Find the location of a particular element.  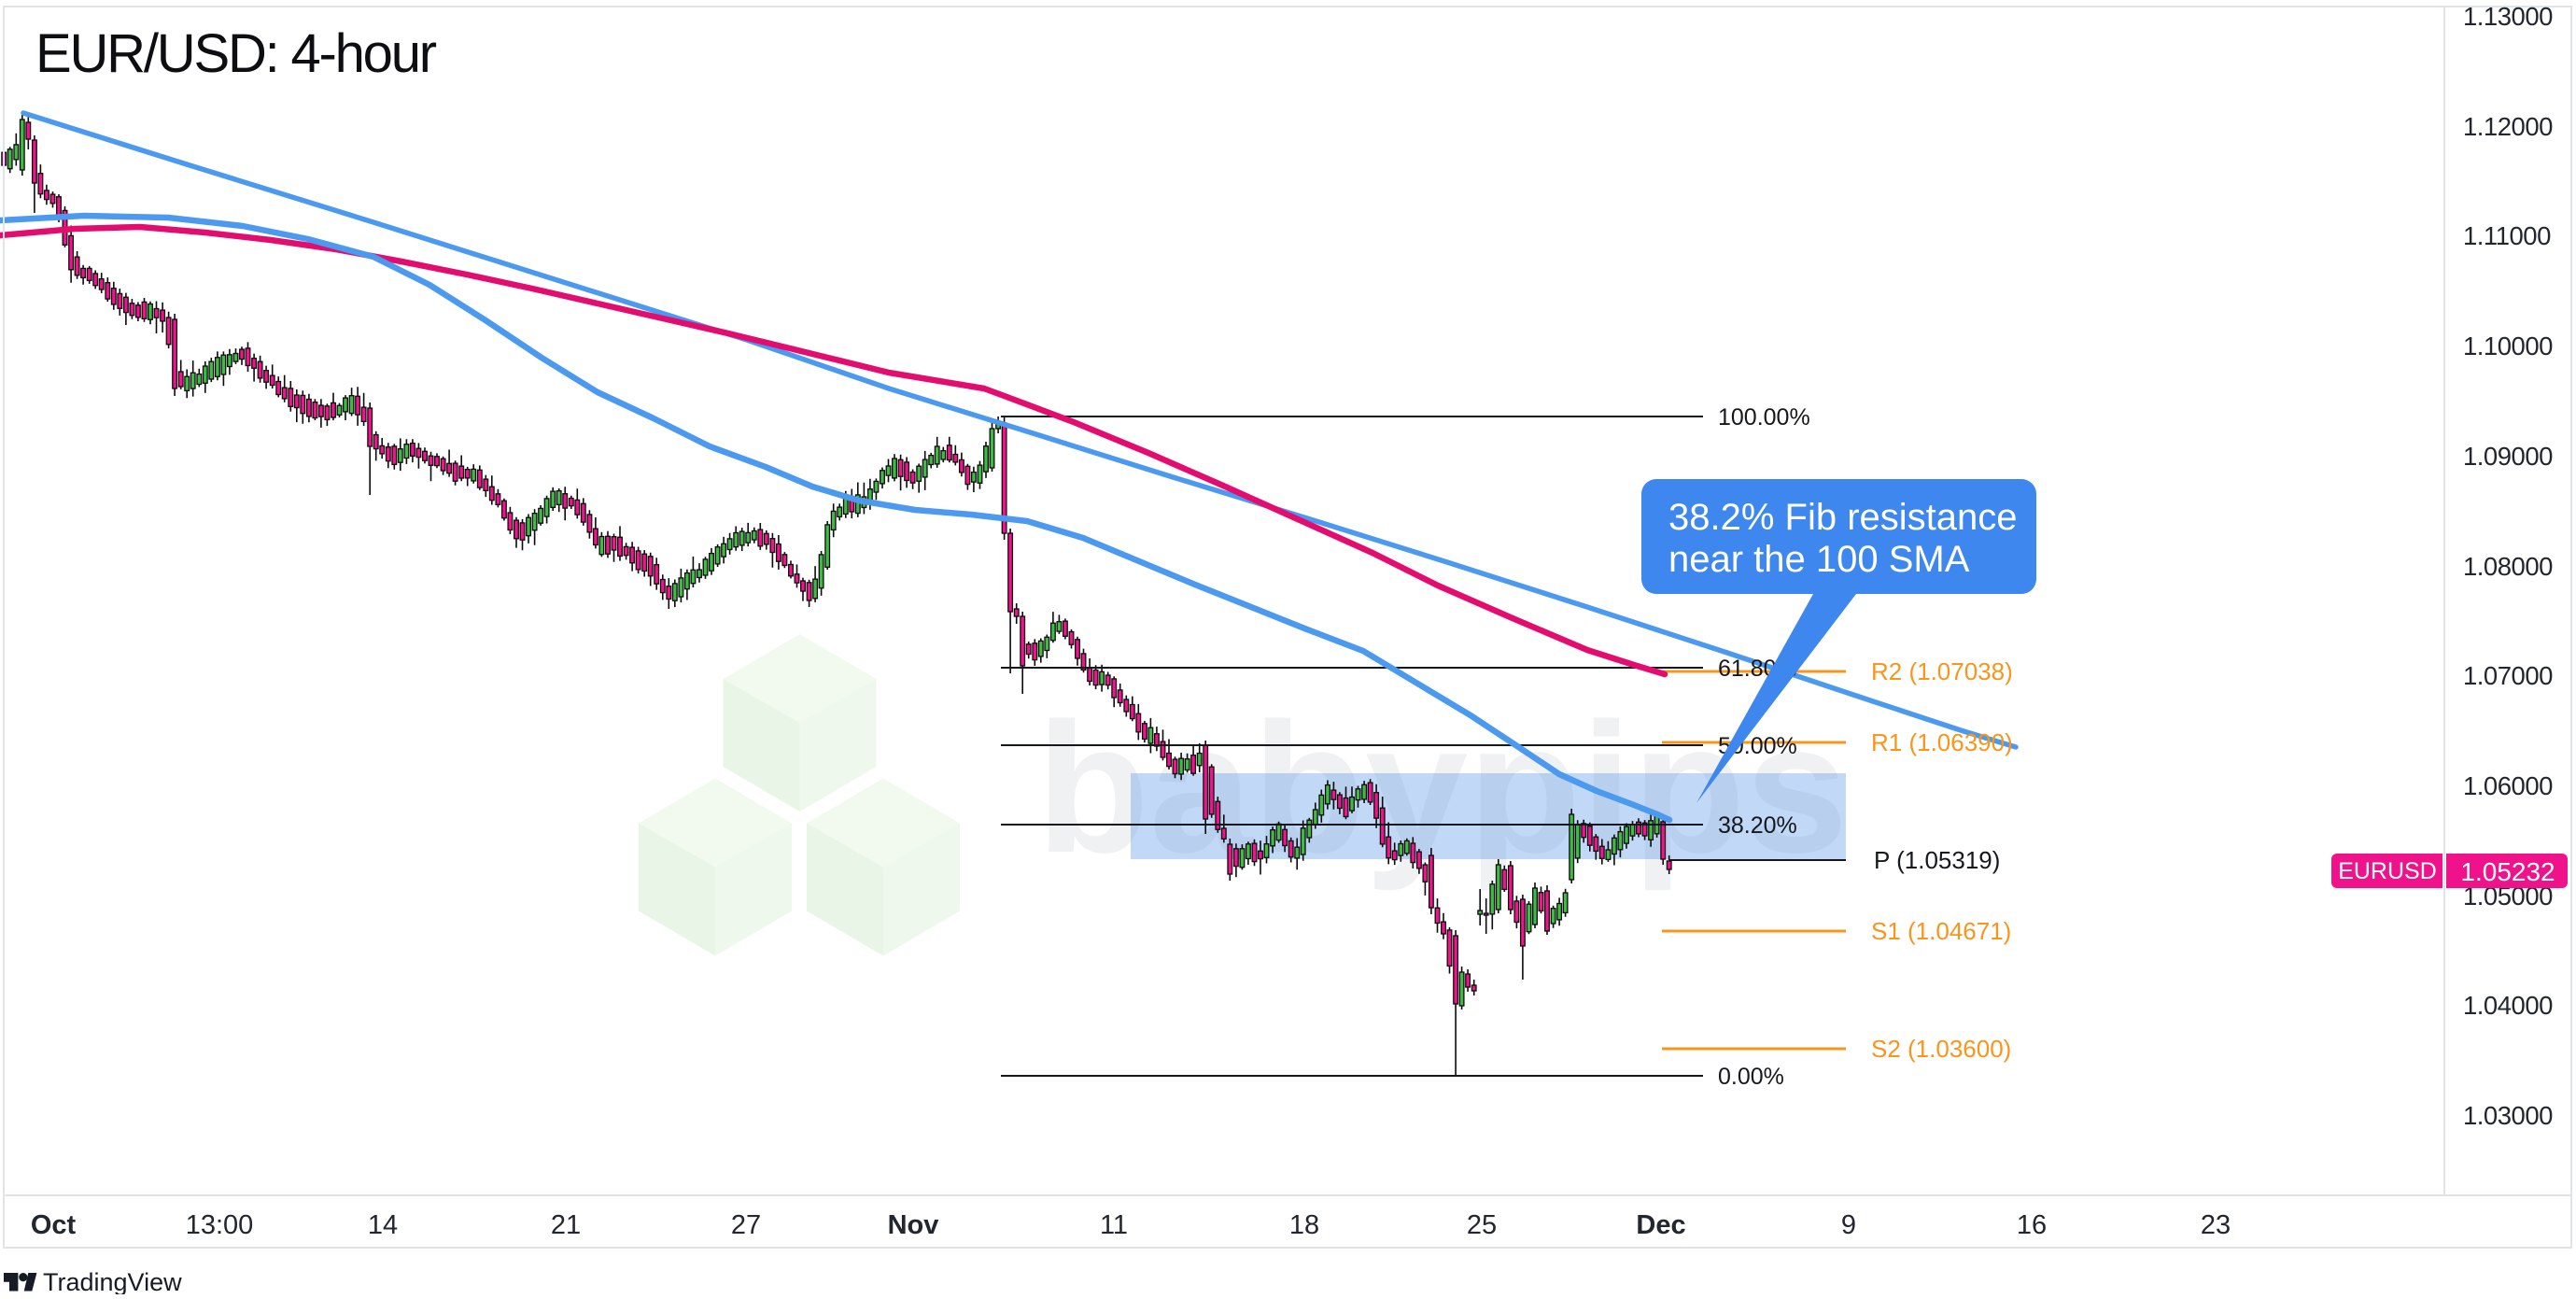

svg-text: Nov is located at coordinates (914, 1225).